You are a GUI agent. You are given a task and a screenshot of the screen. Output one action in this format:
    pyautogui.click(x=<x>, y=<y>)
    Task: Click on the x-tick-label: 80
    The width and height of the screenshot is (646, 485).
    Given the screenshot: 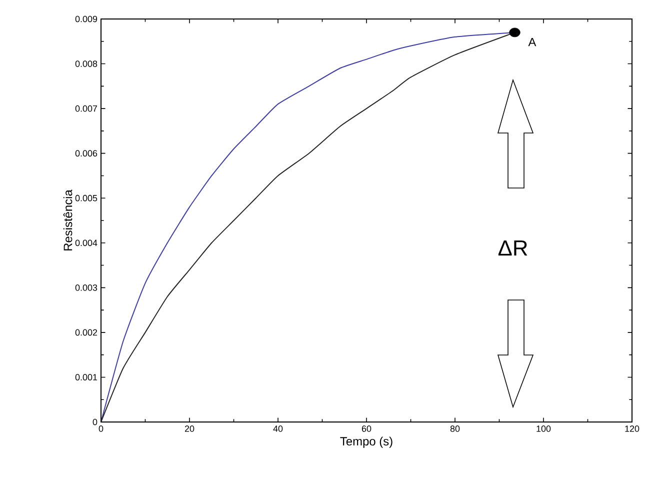 What is the action you would take?
    pyautogui.click(x=455, y=429)
    